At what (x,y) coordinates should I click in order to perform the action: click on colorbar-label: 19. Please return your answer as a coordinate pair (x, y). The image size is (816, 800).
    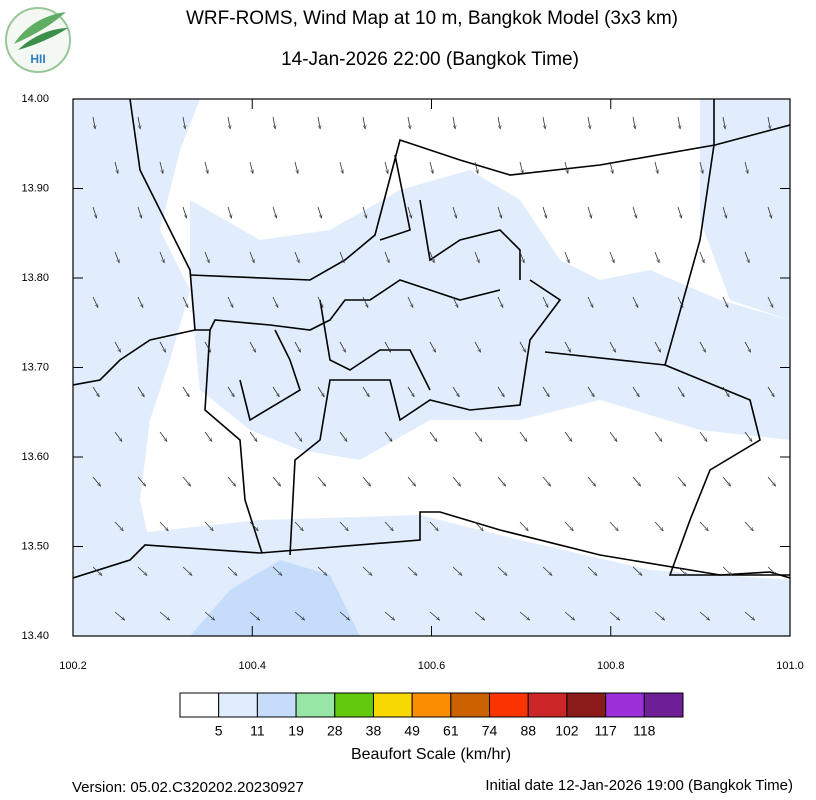
    Looking at the image, I should click on (296, 731).